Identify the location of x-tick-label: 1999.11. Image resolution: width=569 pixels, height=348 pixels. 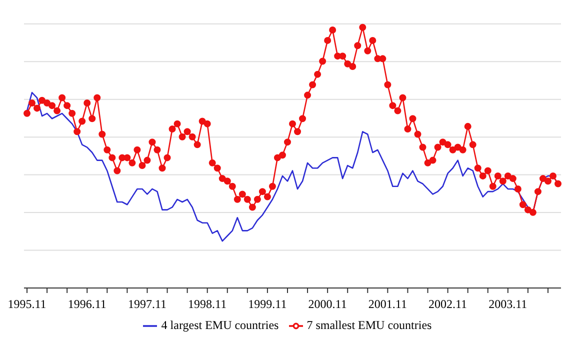
(267, 304).